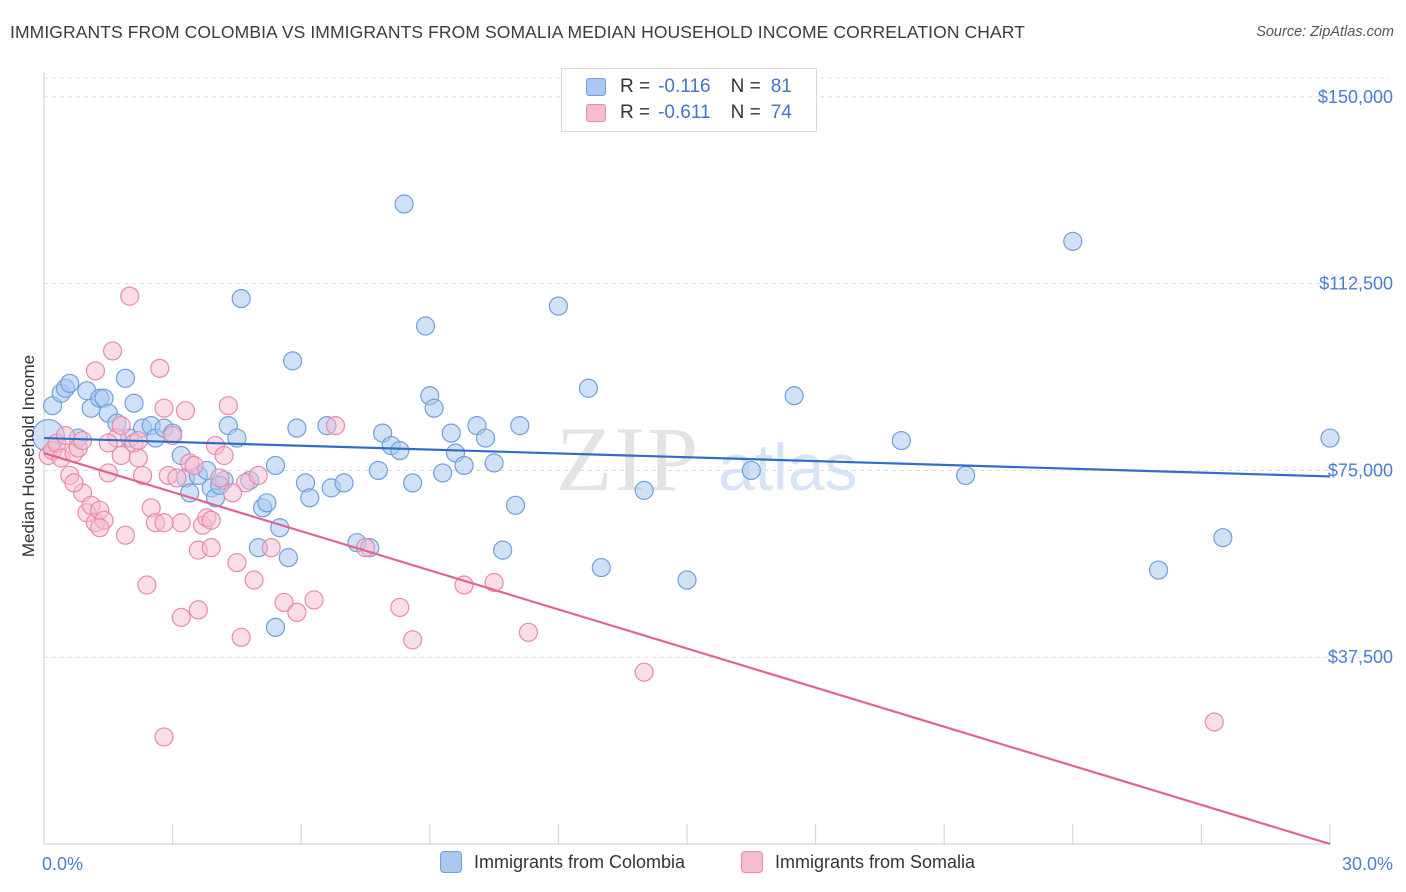  Describe the element at coordinates (596, 113) in the screenshot. I see `legend-swatch-somalia` at that location.